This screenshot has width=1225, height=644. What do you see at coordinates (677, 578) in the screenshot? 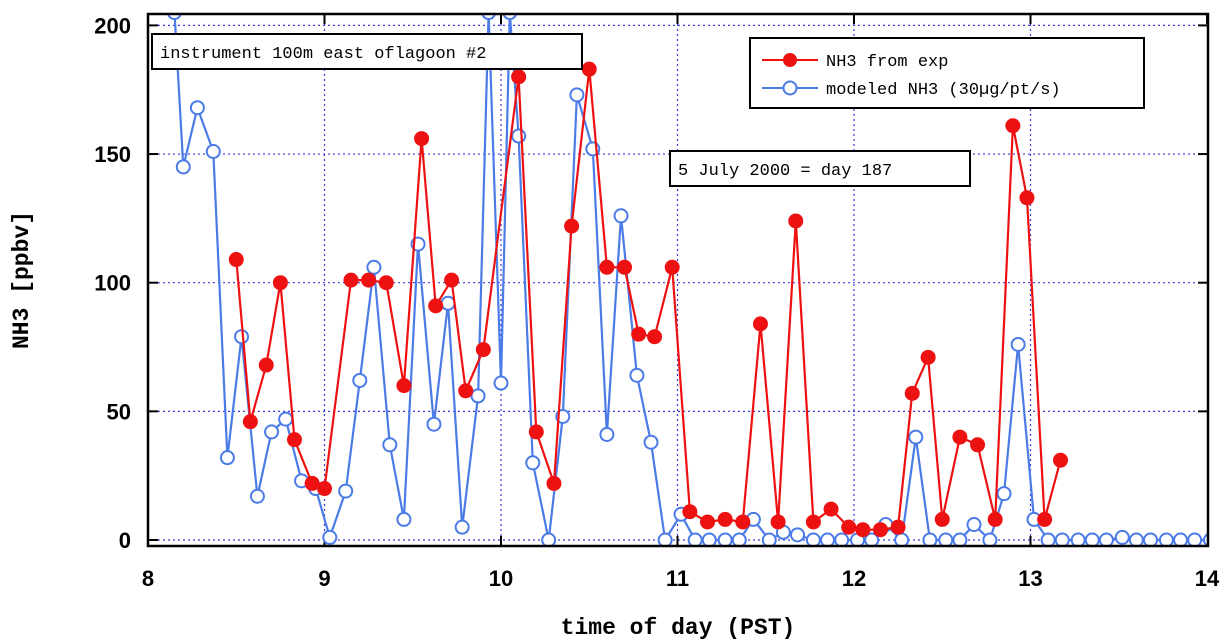
I see `x-tick-label: 11` at bounding box center [677, 578].